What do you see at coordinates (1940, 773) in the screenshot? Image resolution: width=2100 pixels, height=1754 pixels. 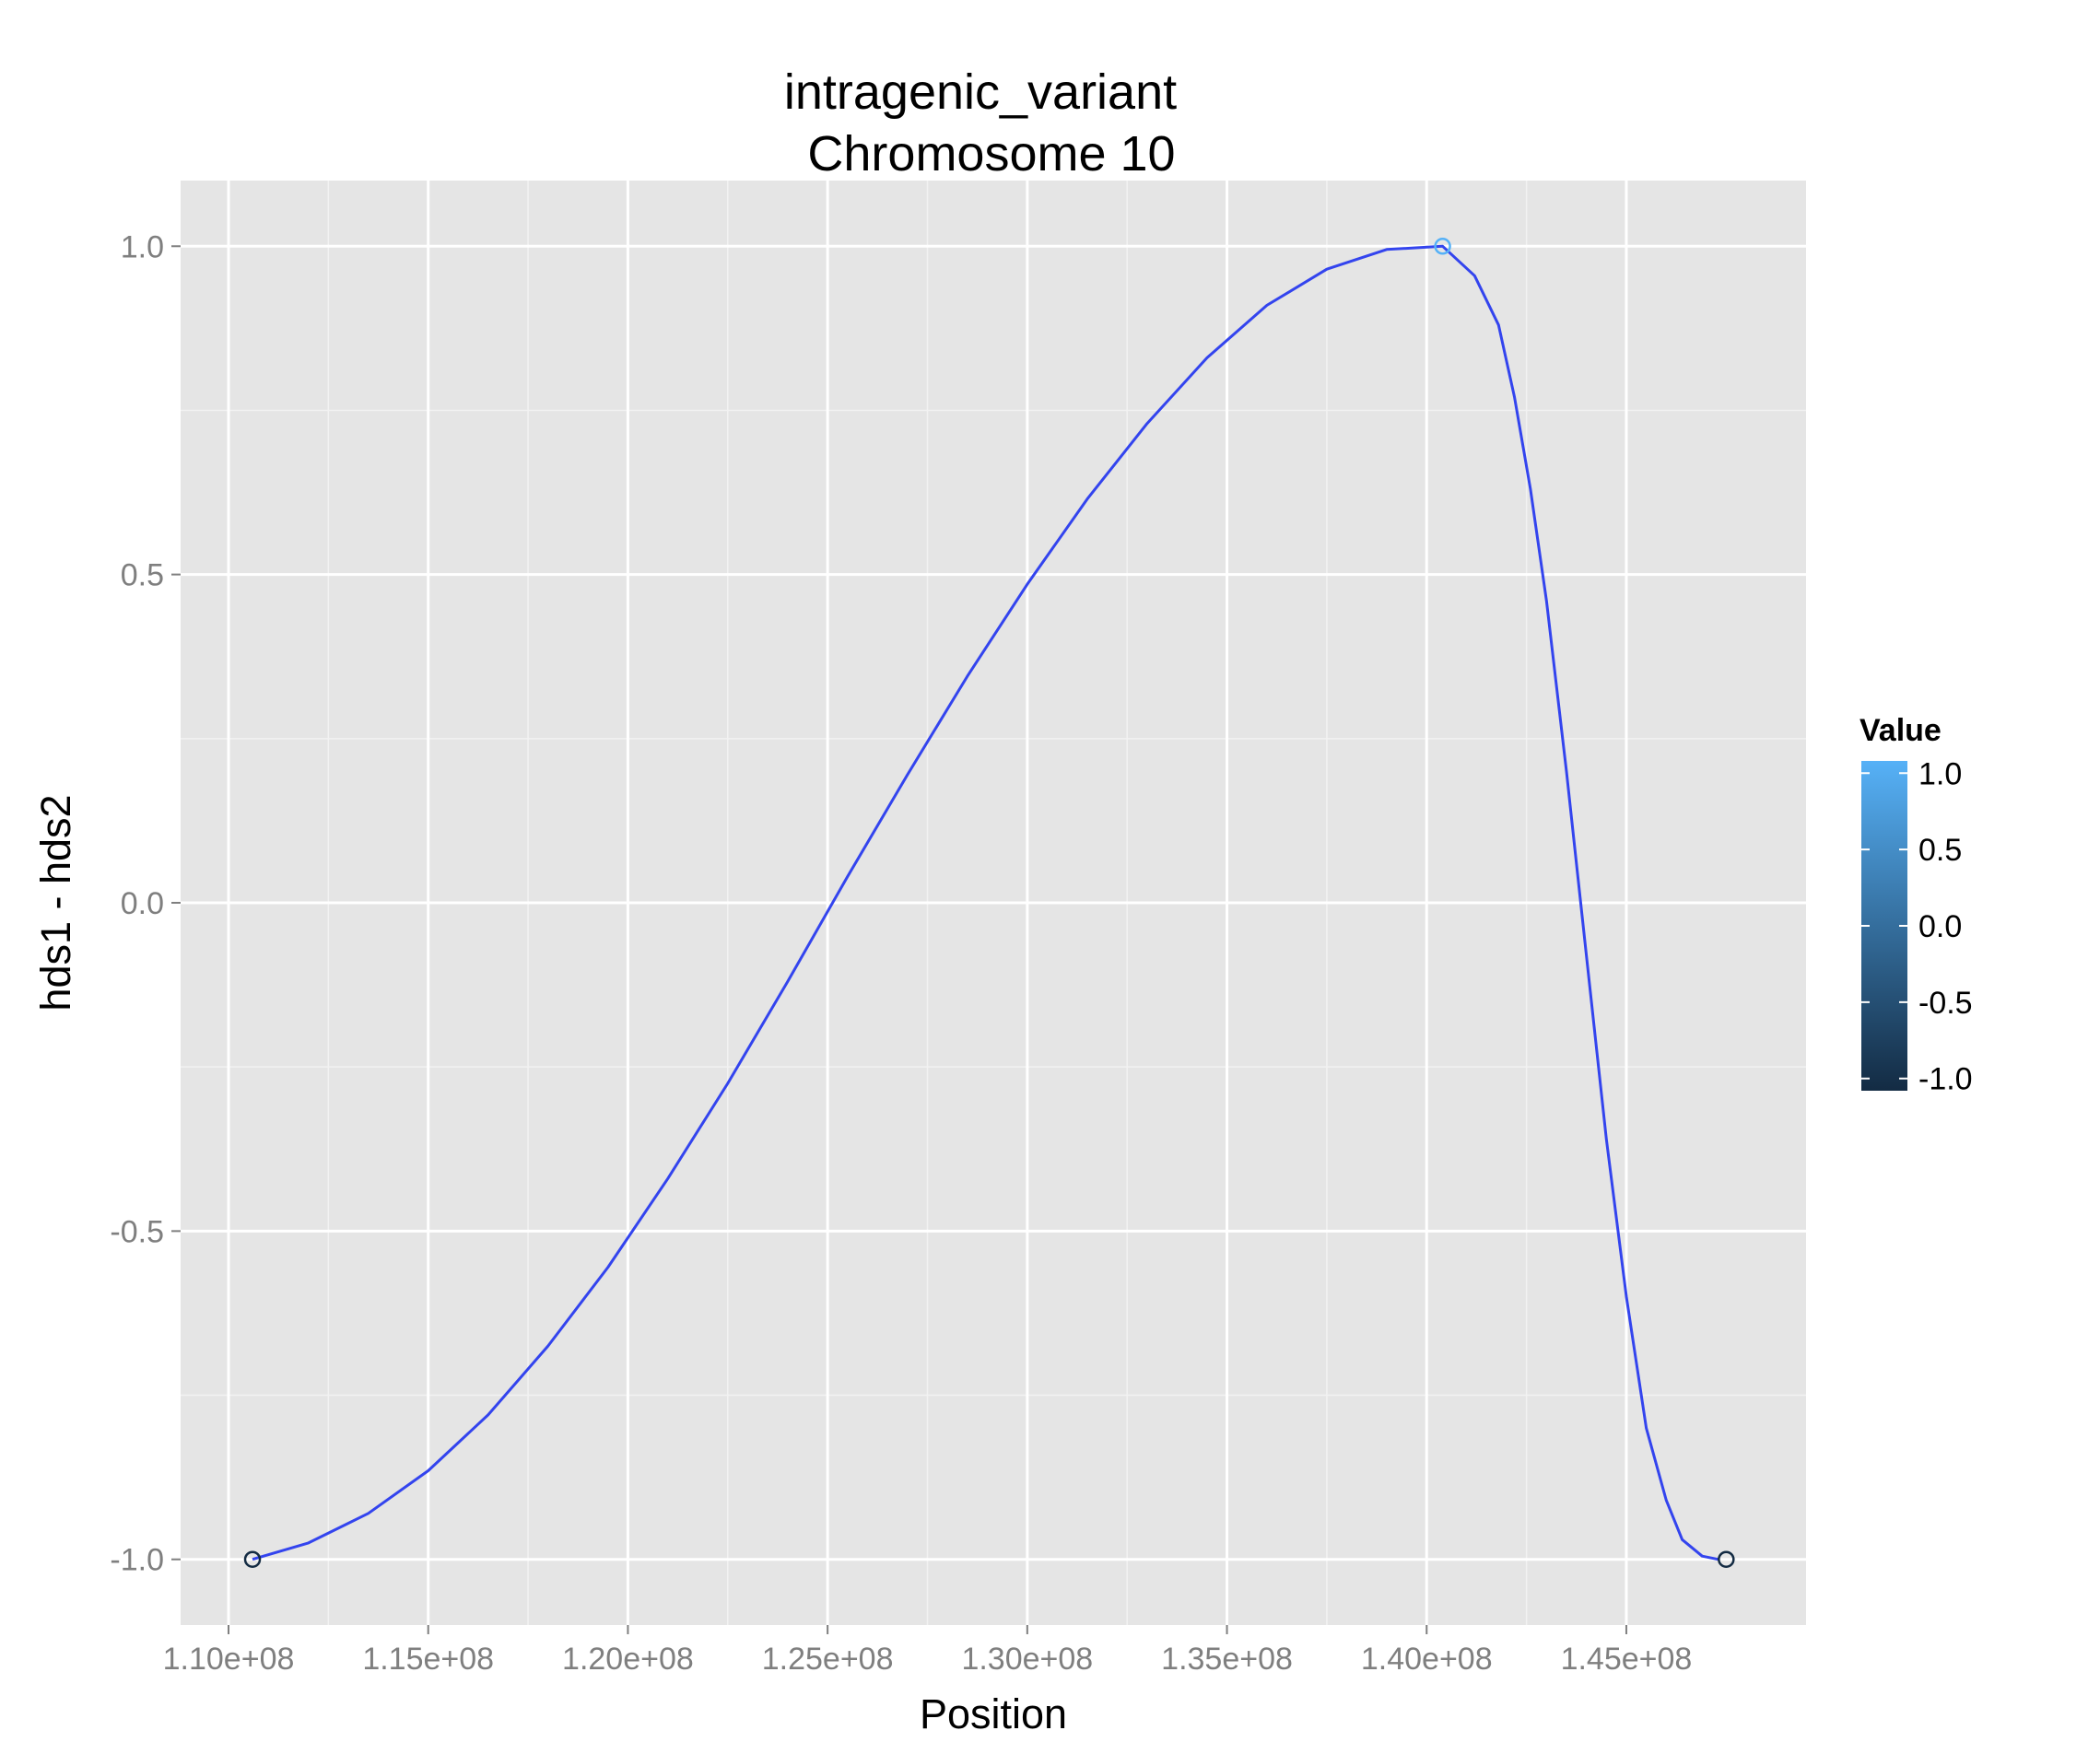 I see `legend-label: 1.0` at bounding box center [1940, 773].